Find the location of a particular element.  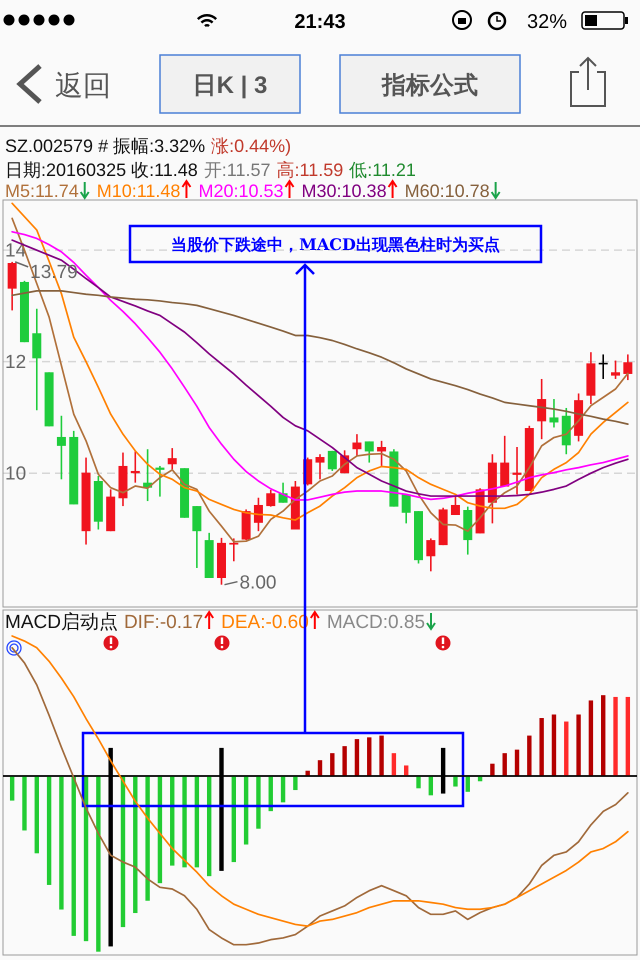

text: M60:10.78 is located at coordinates (447, 191).